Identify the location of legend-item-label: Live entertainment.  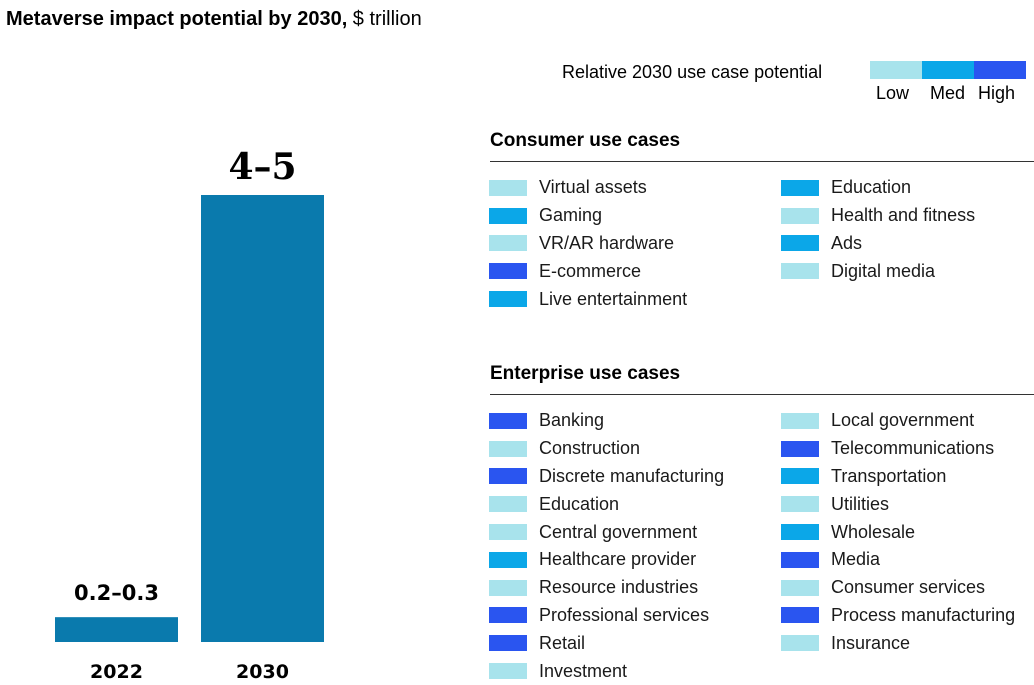
(613, 298).